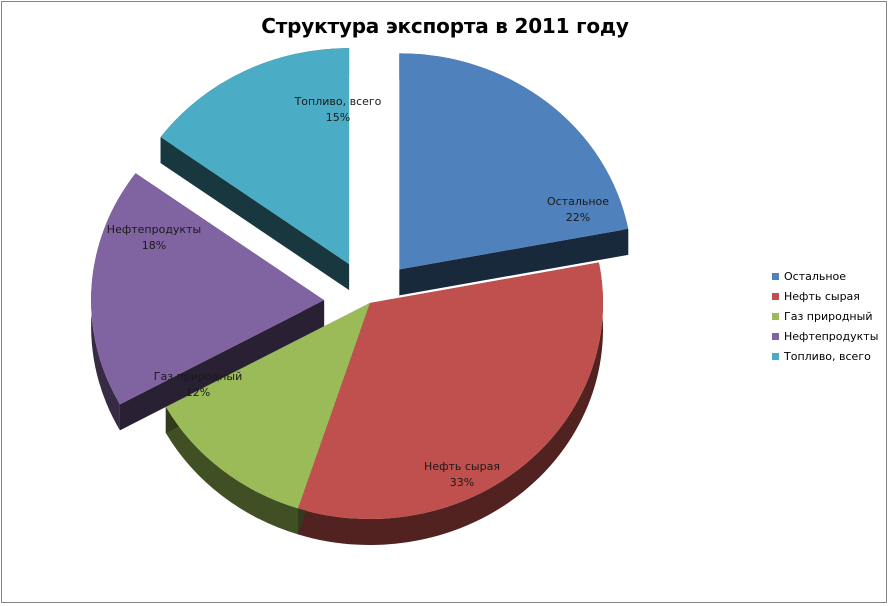 This screenshot has width=890, height=606. Describe the element at coordinates (338, 117) in the screenshot. I see `slice-percent-label: 15%` at that location.